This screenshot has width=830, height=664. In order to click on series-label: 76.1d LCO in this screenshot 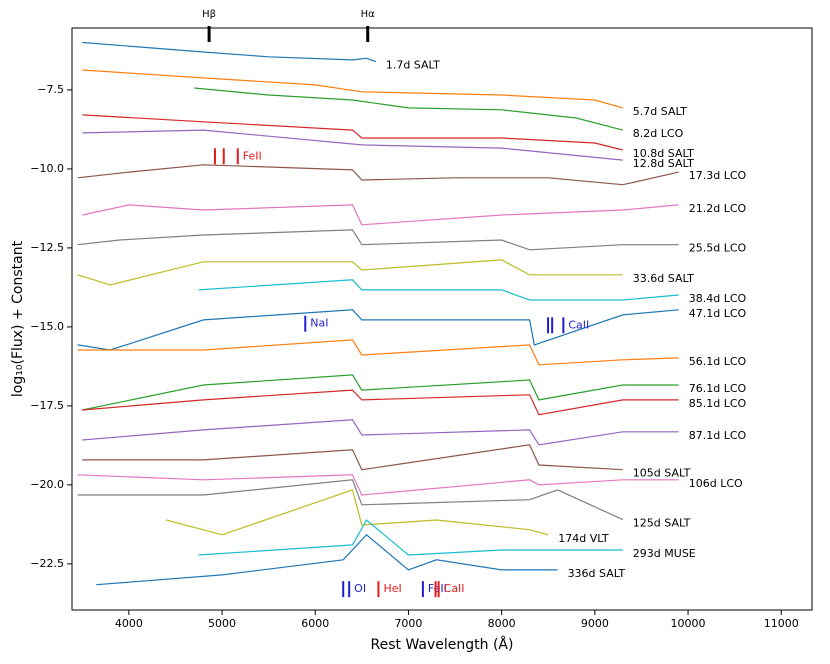, I will do `click(718, 388)`.